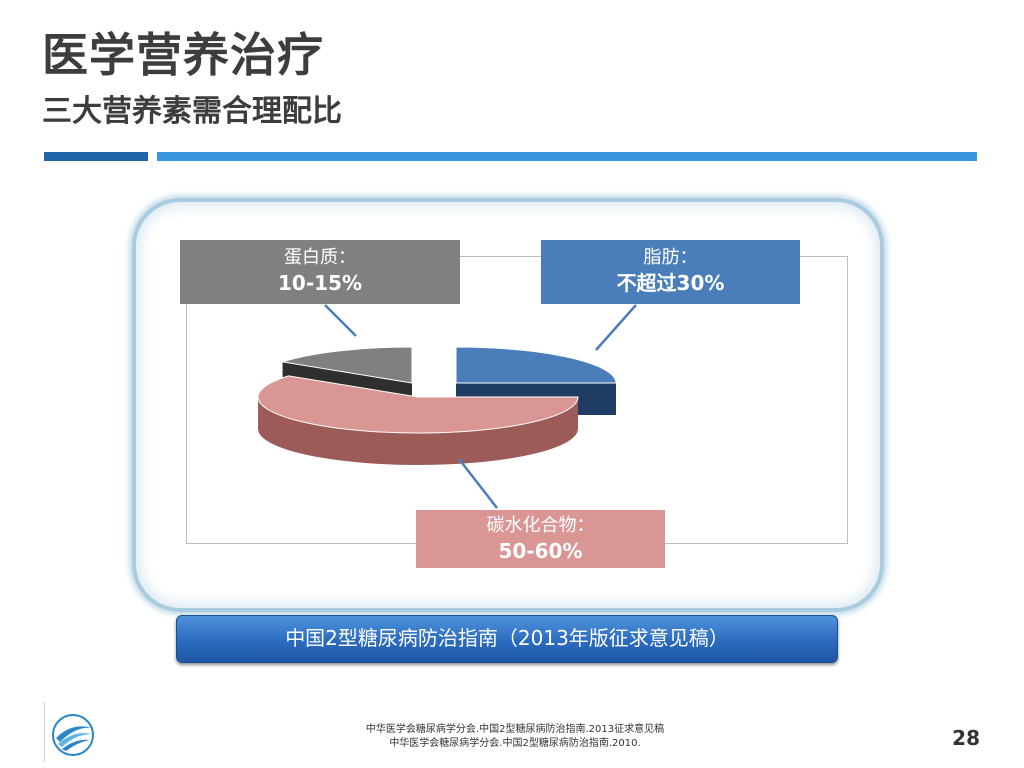  Describe the element at coordinates (347, 365) in the screenshot. I see `pie-slice-protein` at that location.